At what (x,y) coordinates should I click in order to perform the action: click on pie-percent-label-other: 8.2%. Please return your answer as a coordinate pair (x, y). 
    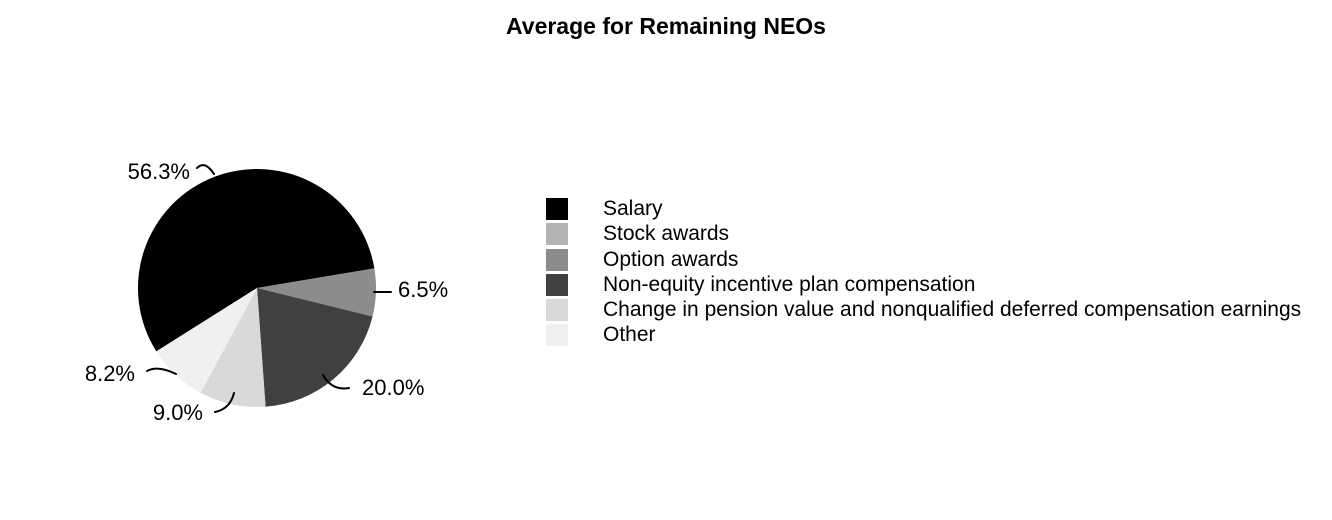
    Looking at the image, I should click on (110, 373).